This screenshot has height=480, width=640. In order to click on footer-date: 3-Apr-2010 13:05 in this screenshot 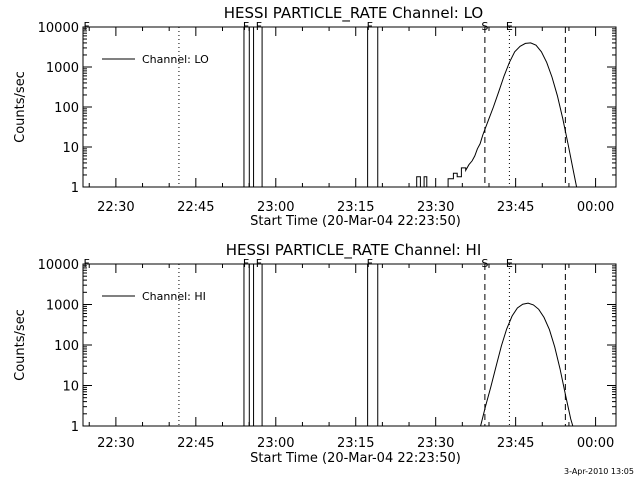, I will do `click(599, 471)`.